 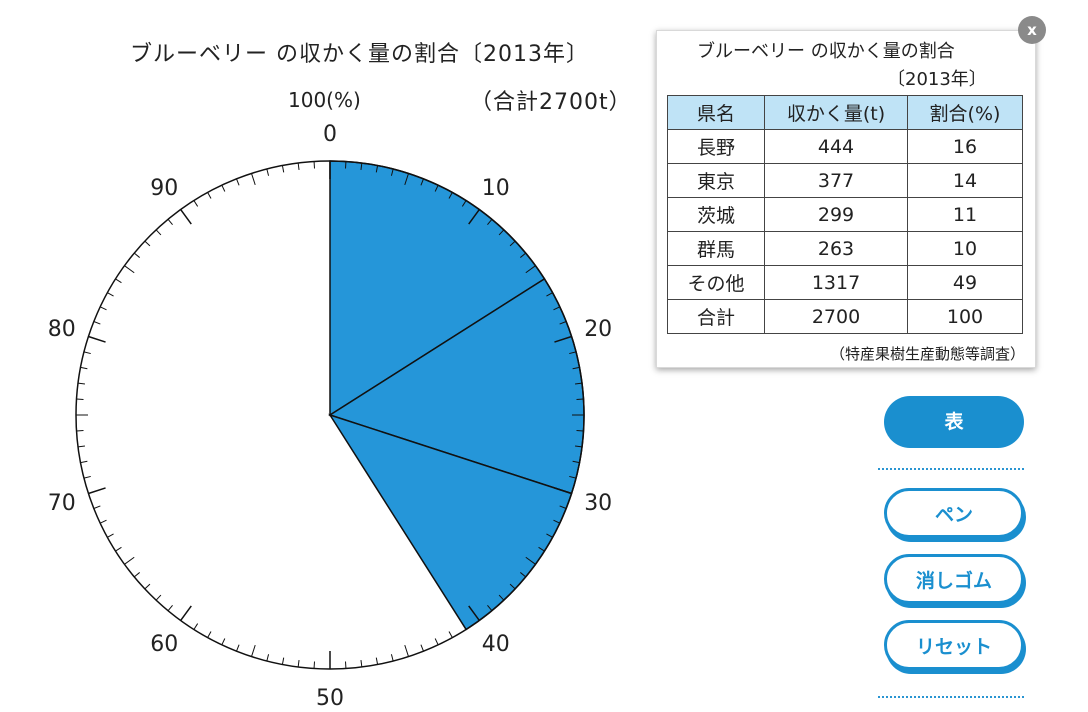 I want to click on cell-prefecture: 東京, so click(x=716, y=180).